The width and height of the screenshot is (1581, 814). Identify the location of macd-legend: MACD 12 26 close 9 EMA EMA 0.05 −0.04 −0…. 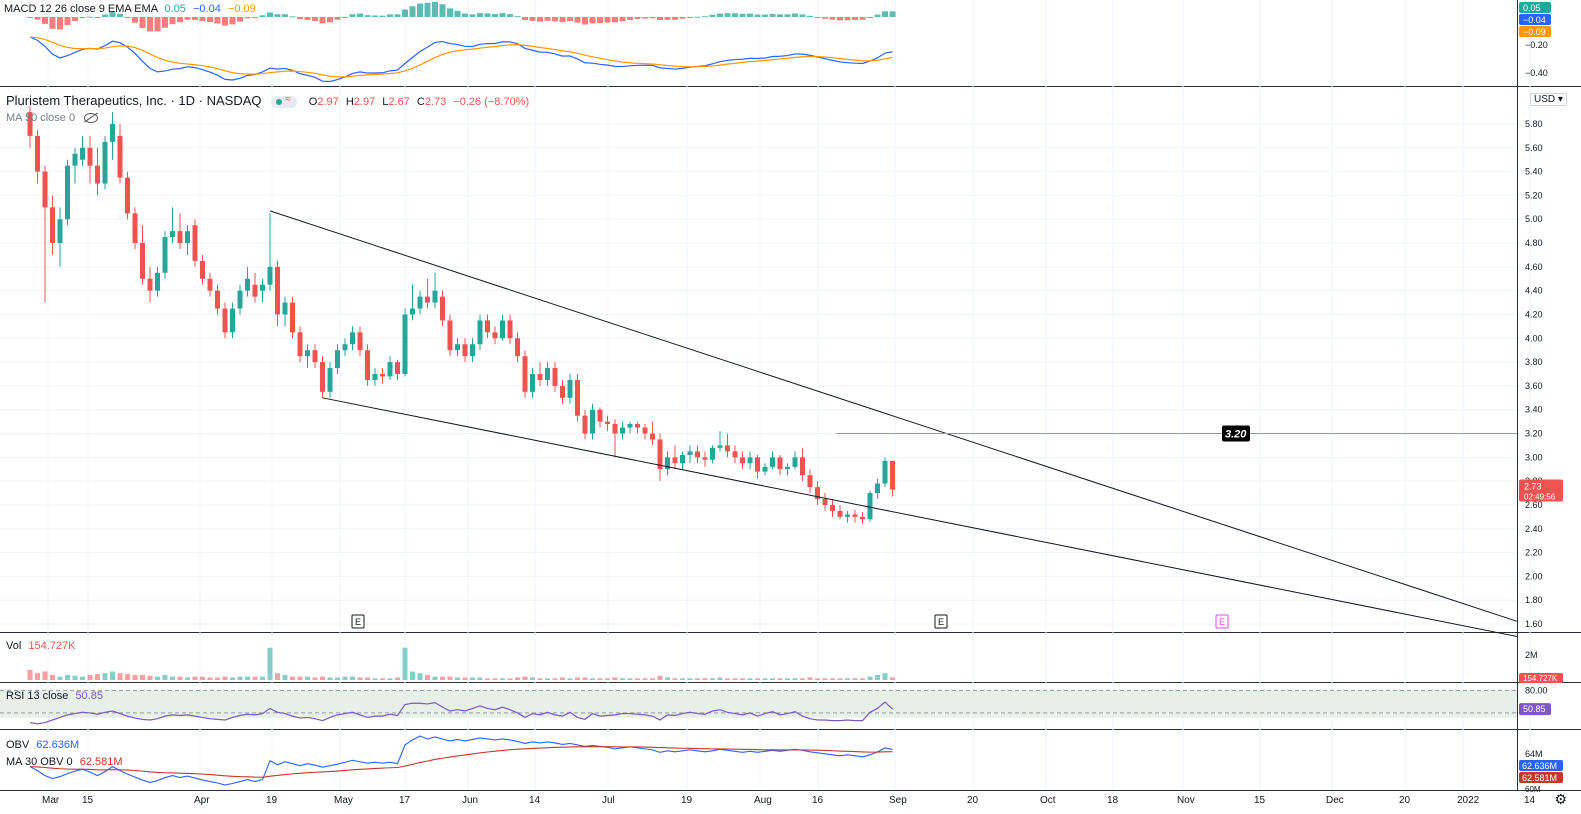
(130, 9).